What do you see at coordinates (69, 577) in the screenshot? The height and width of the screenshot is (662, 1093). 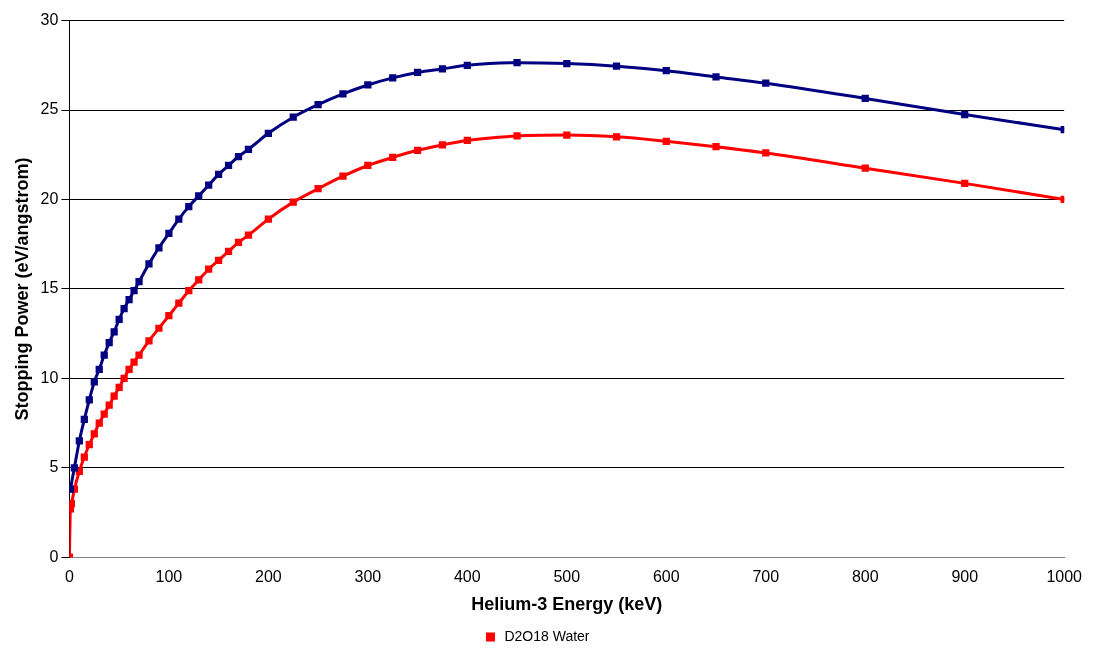 I see `x-tick-label: 0` at bounding box center [69, 577].